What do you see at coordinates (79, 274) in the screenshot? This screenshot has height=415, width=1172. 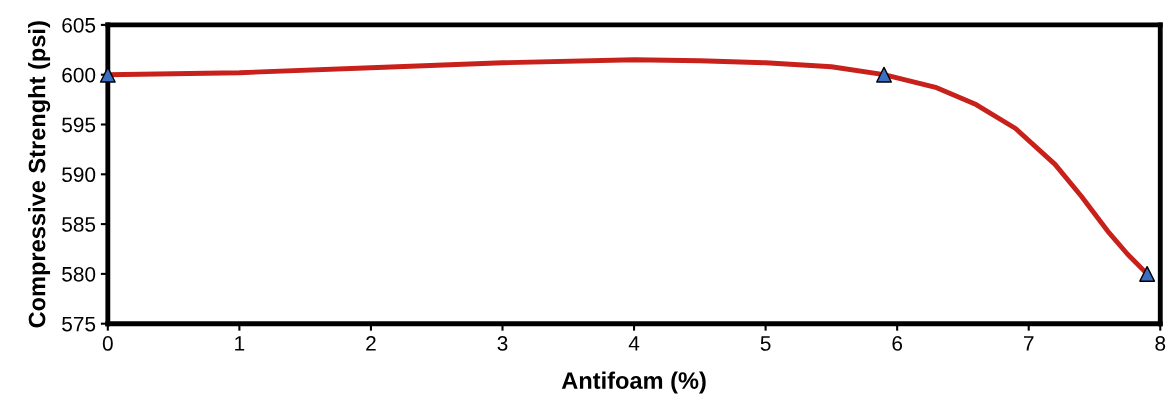 I see `y-tick-label: 580` at bounding box center [79, 274].